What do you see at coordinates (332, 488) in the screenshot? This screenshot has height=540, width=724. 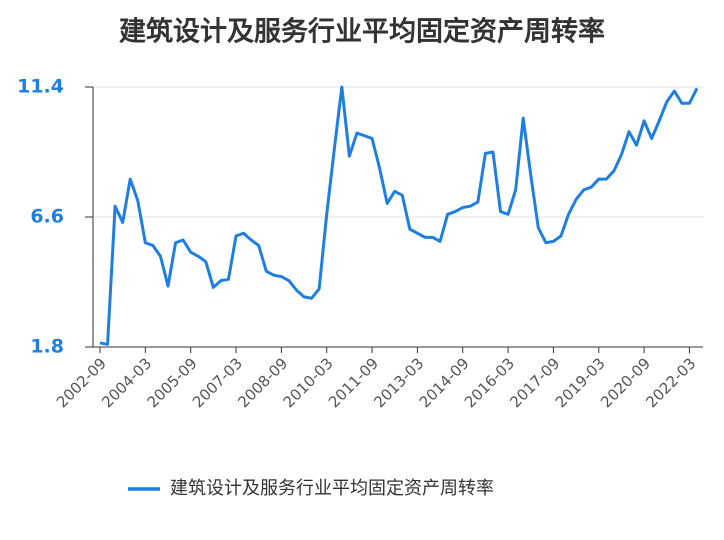 I see `legend-label: 建筑设计及服务行业平均固定资产周转率` at bounding box center [332, 488].